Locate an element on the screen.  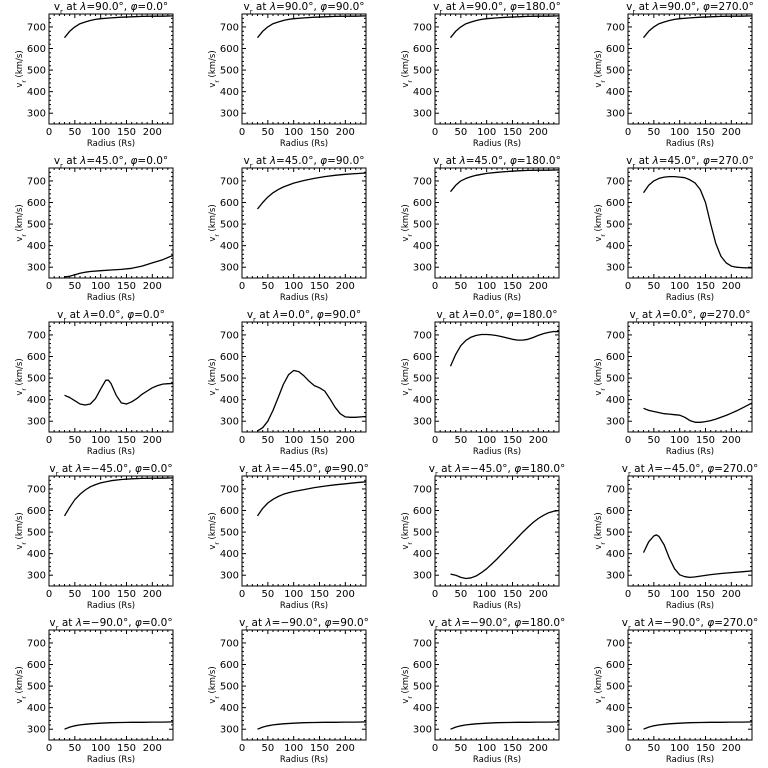
panel-title: vr at λ=−45.0°, φ=90.0° is located at coordinates (304, 470).